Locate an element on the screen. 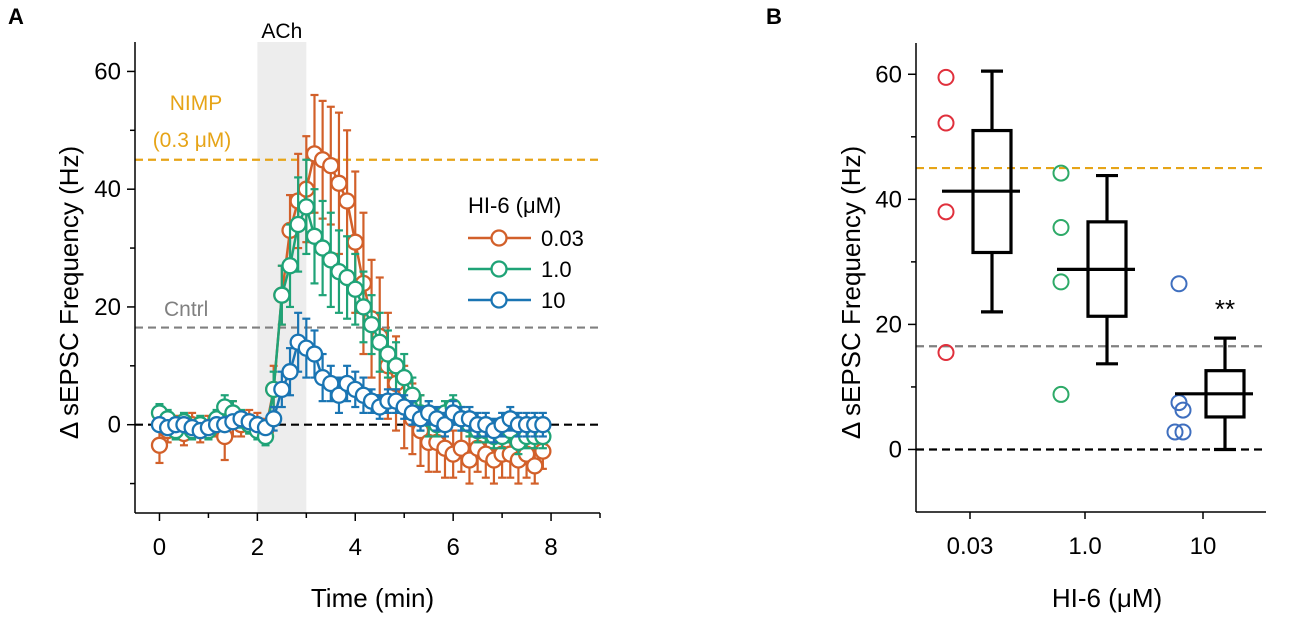 This screenshot has width=1300, height=627. legend-item-1.0: 1.0 is located at coordinates (520, 269).